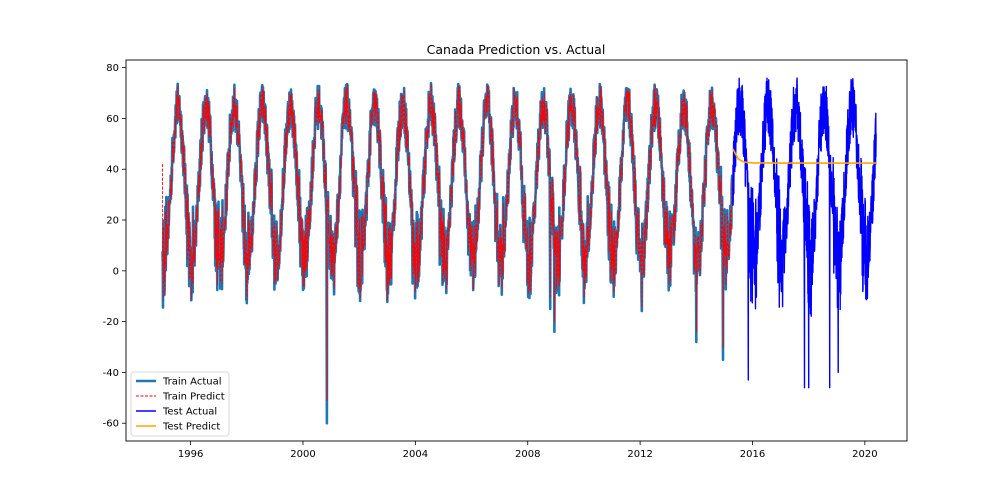  What do you see at coordinates (864, 454) in the screenshot?
I see `x-tick-label: 2020` at bounding box center [864, 454].